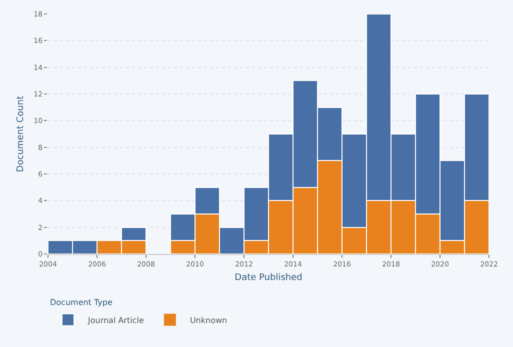 The width and height of the screenshot is (513, 347). Describe the element at coordinates (21, 133) in the screenshot. I see `y-axis-title: Document Count` at that location.